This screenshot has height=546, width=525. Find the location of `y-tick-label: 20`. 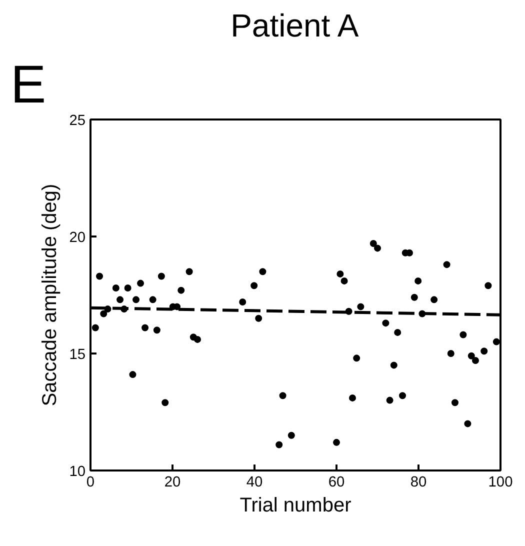

y-tick-label: 20 is located at coordinates (77, 238).